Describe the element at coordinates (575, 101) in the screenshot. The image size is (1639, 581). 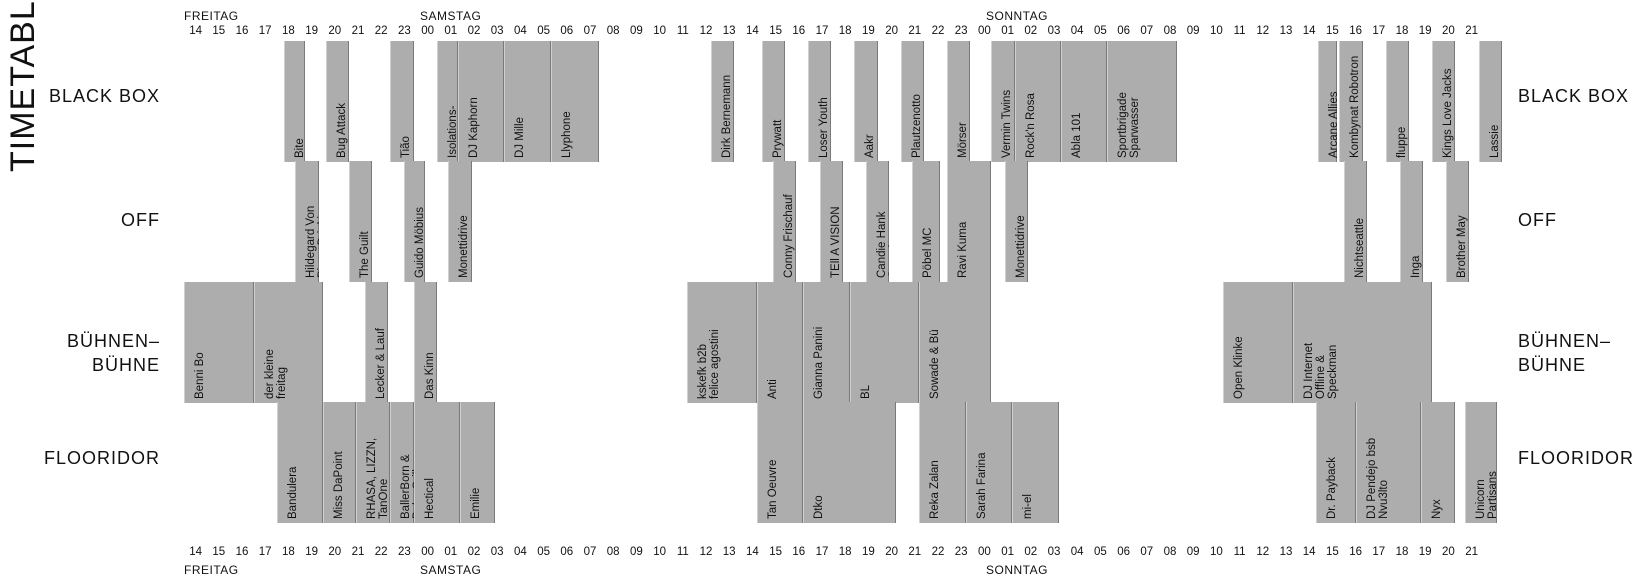
I see `slot-black-box: Llyphone` at that location.